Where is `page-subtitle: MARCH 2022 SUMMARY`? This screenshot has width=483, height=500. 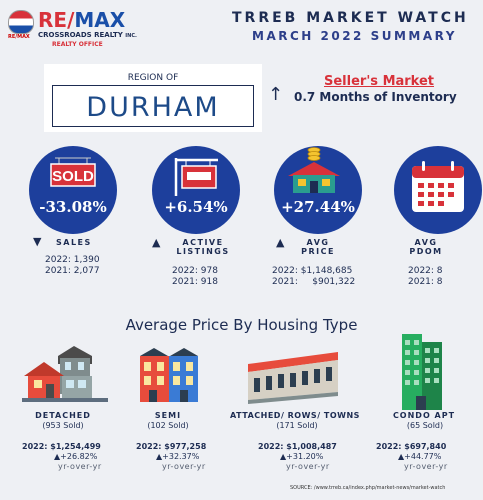
page-subtitle: MARCH 2022 SUMMARY is located at coordinates (354, 36).